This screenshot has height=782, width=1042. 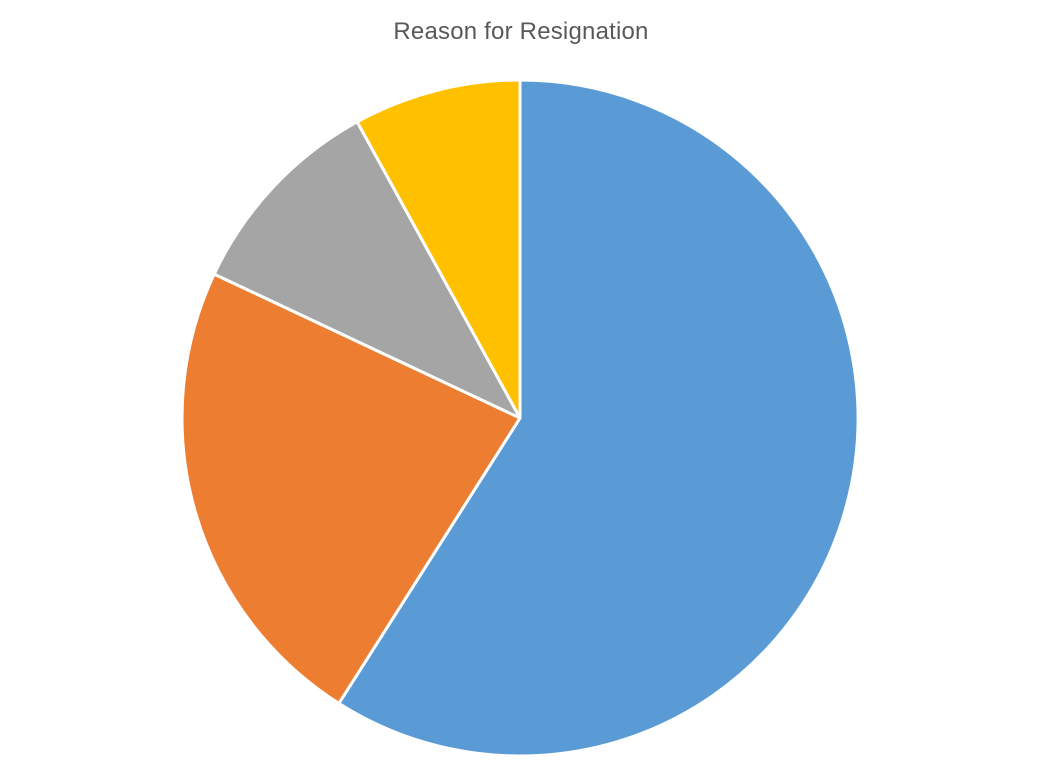 I want to click on chart-title: Reason for Resignation, so click(x=521, y=31).